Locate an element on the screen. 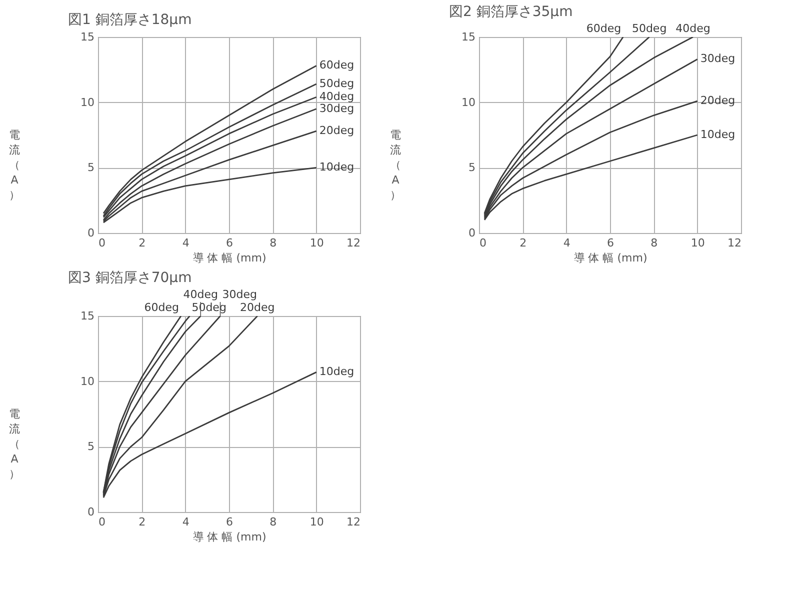  chart-title: 図3 銅箔厚さ70μm is located at coordinates (130, 278).